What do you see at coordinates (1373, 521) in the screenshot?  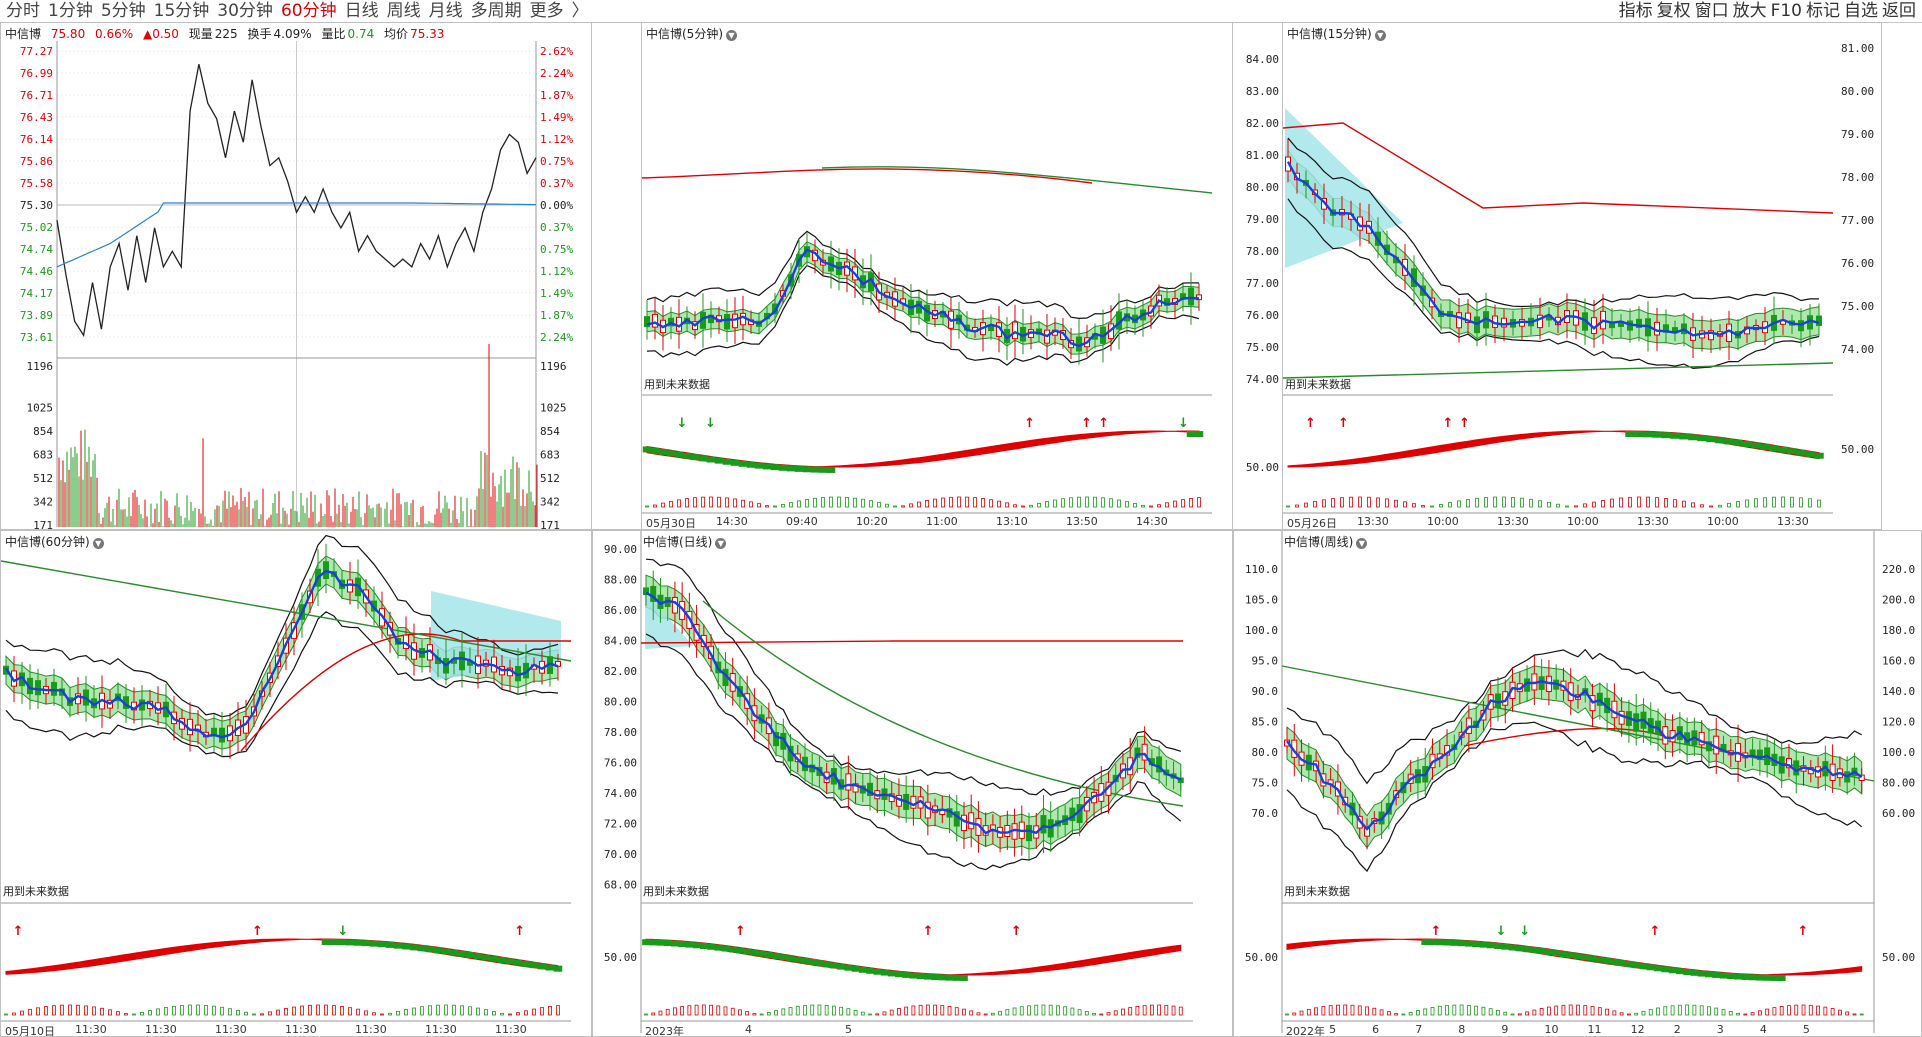 I see `date-label: 13:30` at bounding box center [1373, 521].